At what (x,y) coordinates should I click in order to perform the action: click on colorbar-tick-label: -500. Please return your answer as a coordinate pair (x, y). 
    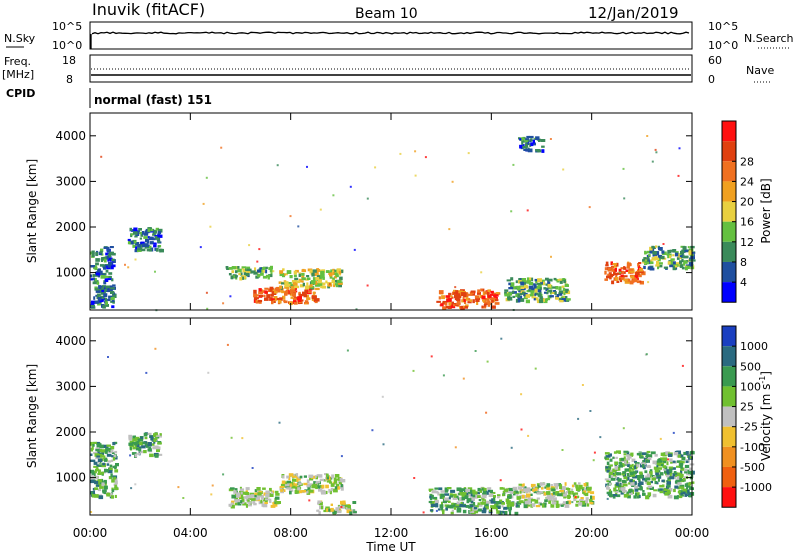
    Looking at the image, I should click on (752, 467).